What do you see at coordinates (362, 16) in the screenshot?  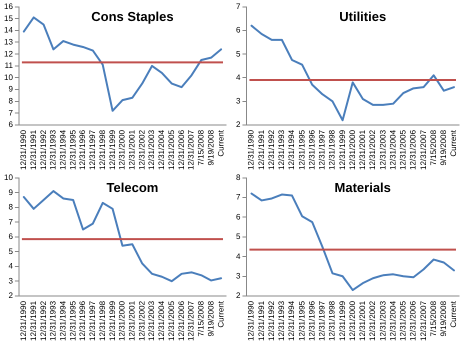 I see `chart-title: Utilities` at bounding box center [362, 16].